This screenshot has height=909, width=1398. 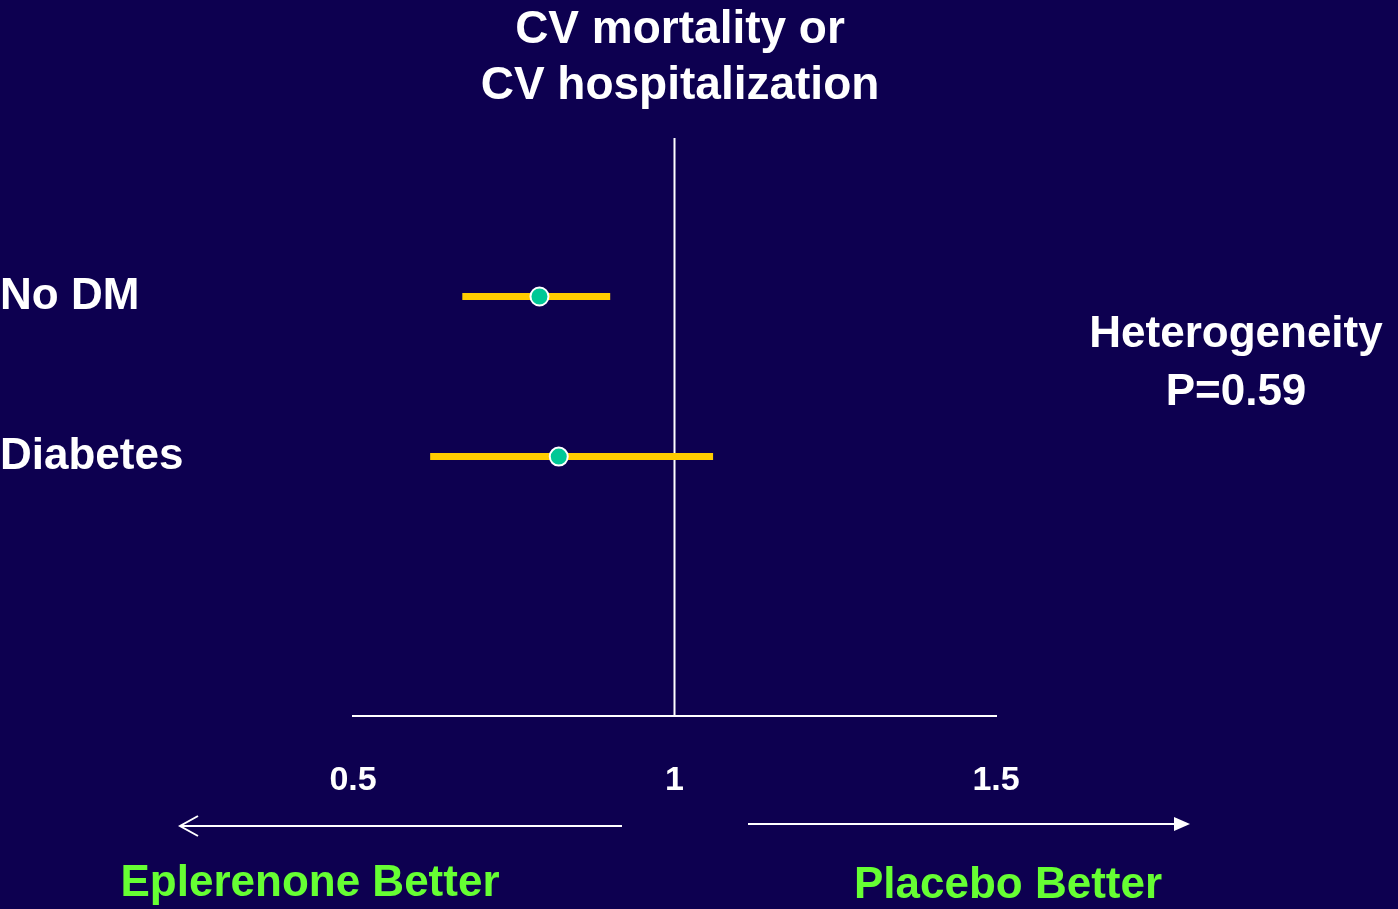 What do you see at coordinates (353, 777) in the screenshot?
I see `x-tick-label: 0.5` at bounding box center [353, 777].